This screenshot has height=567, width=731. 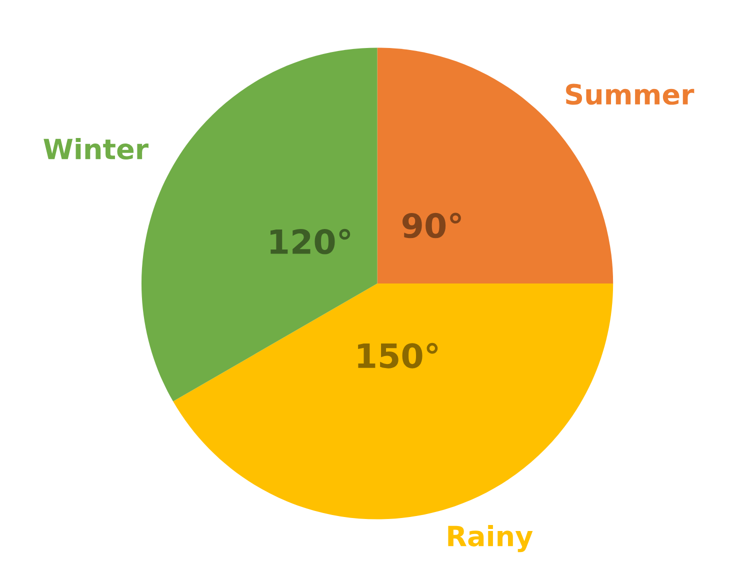 I want to click on data-label: 150°, so click(x=398, y=355).